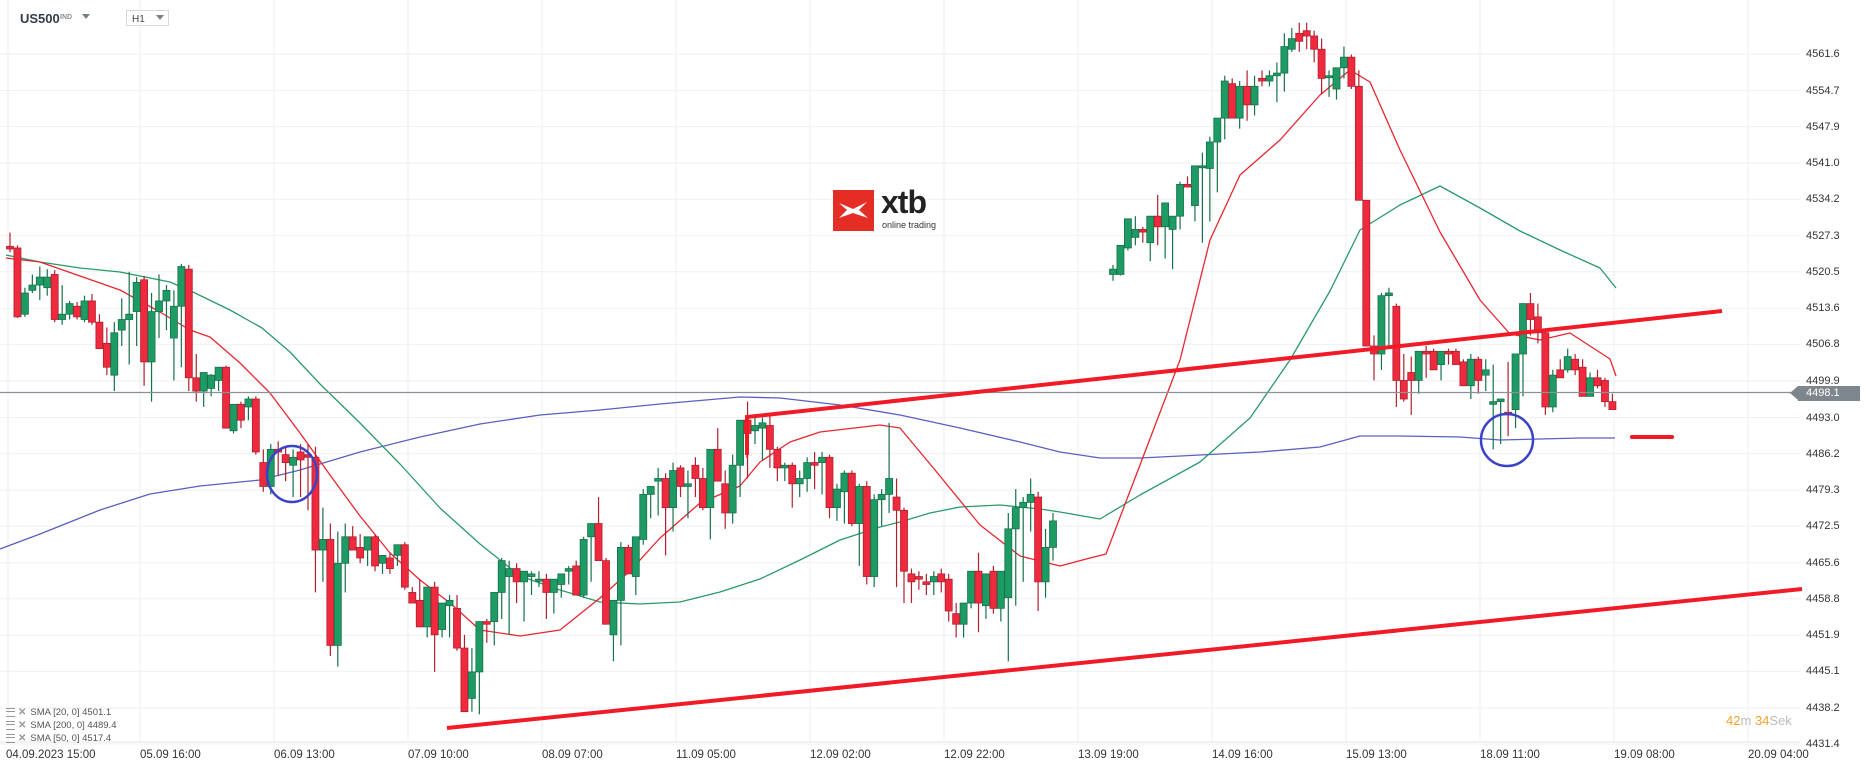 This screenshot has height=767, width=1866. What do you see at coordinates (86, 16) in the screenshot?
I see `symbol-dropdown-caret-icon` at bounding box center [86, 16].